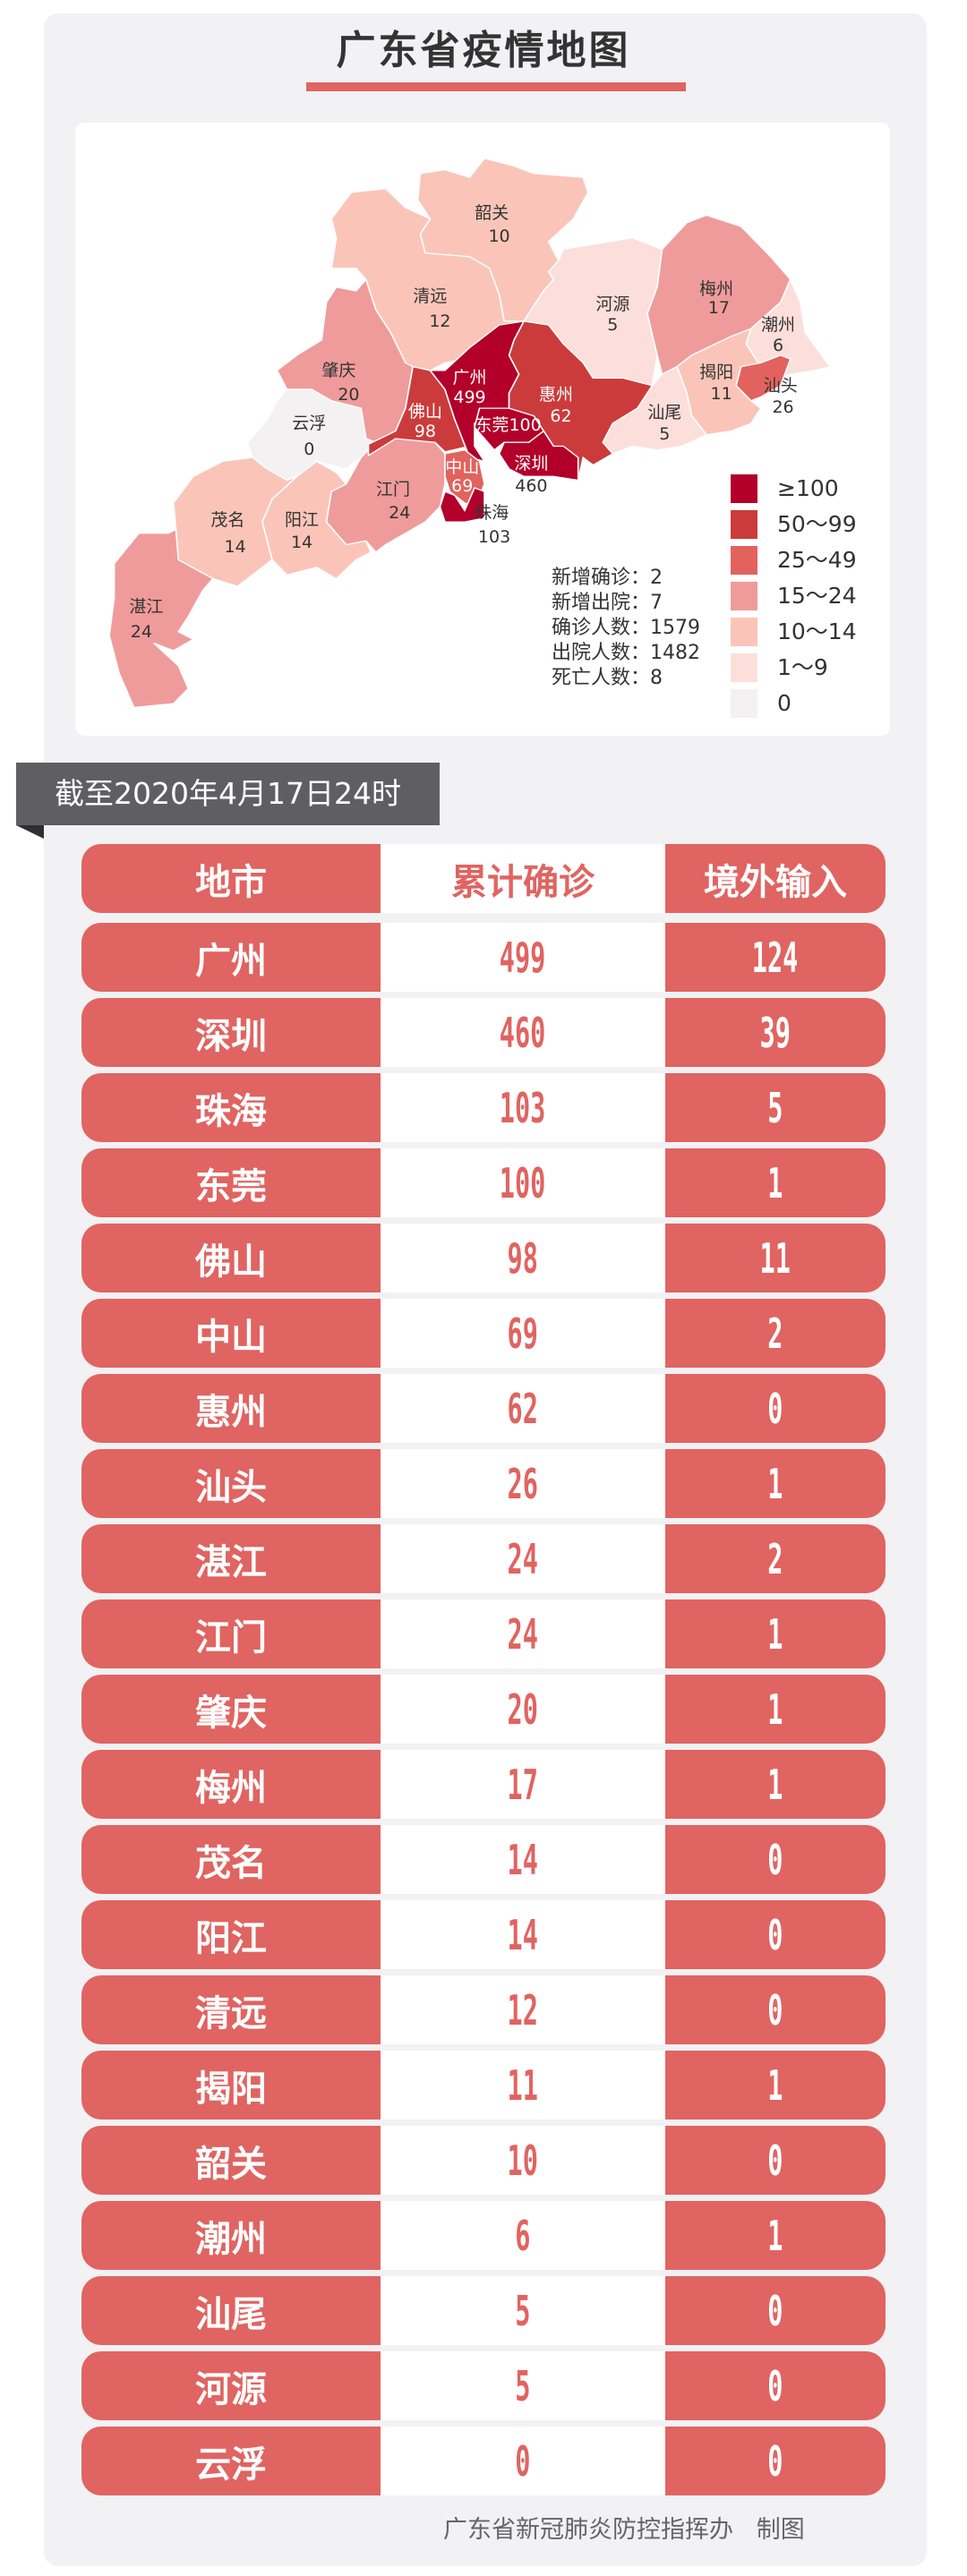 This screenshot has width=967, height=2576. I want to click on legend-label: 1～9, so click(802, 667).